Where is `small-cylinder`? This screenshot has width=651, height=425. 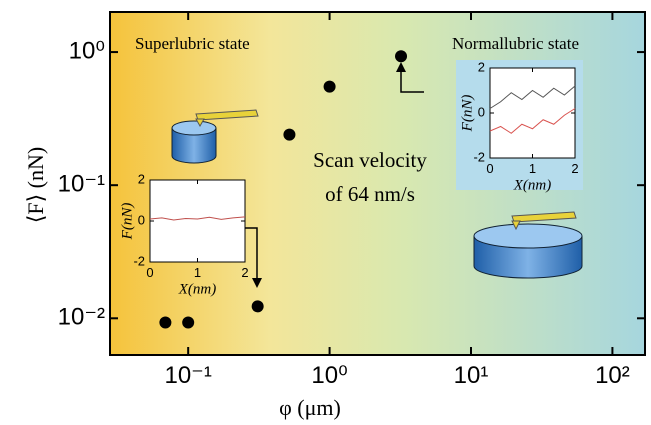
small-cylinder is located at coordinates (194, 146).